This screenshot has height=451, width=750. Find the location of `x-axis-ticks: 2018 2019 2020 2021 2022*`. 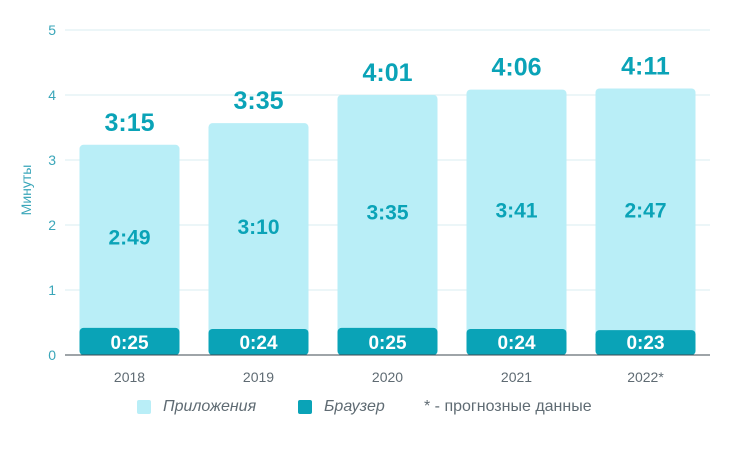

x-axis-ticks: 2018 2019 2020 2021 2022* is located at coordinates (389, 377).